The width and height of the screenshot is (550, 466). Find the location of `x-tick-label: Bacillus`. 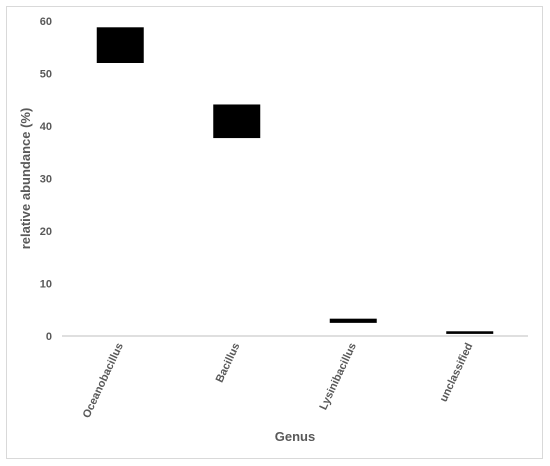

x-tick-label: Bacillus is located at coordinates (228, 362).